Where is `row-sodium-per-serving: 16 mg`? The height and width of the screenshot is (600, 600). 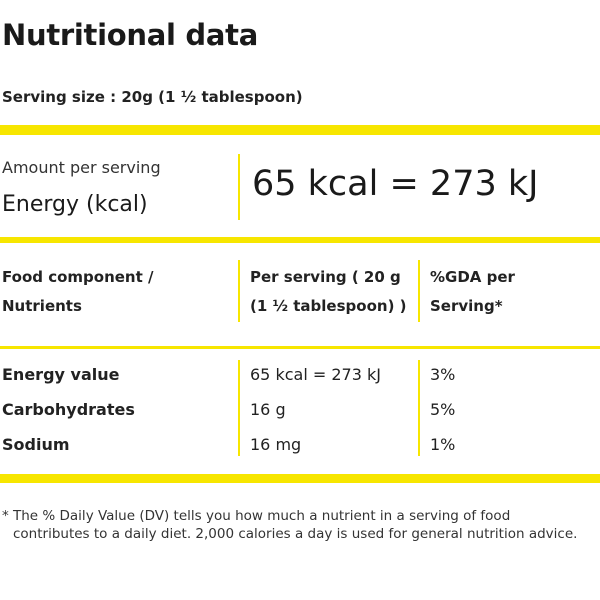 row-sodium-per-serving: 16 mg is located at coordinates (276, 444).